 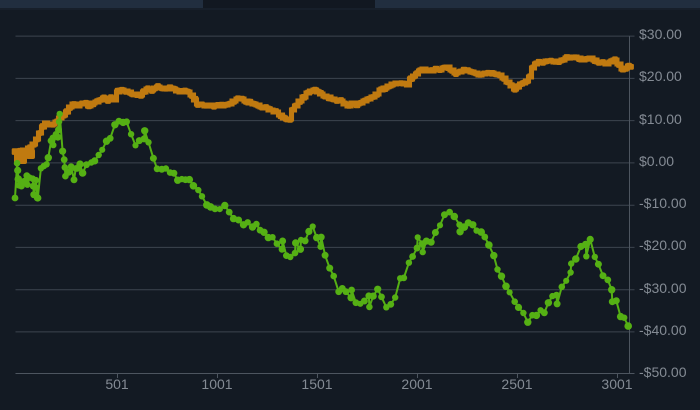 I want to click on svg-text: 1501, so click(x=316, y=384).